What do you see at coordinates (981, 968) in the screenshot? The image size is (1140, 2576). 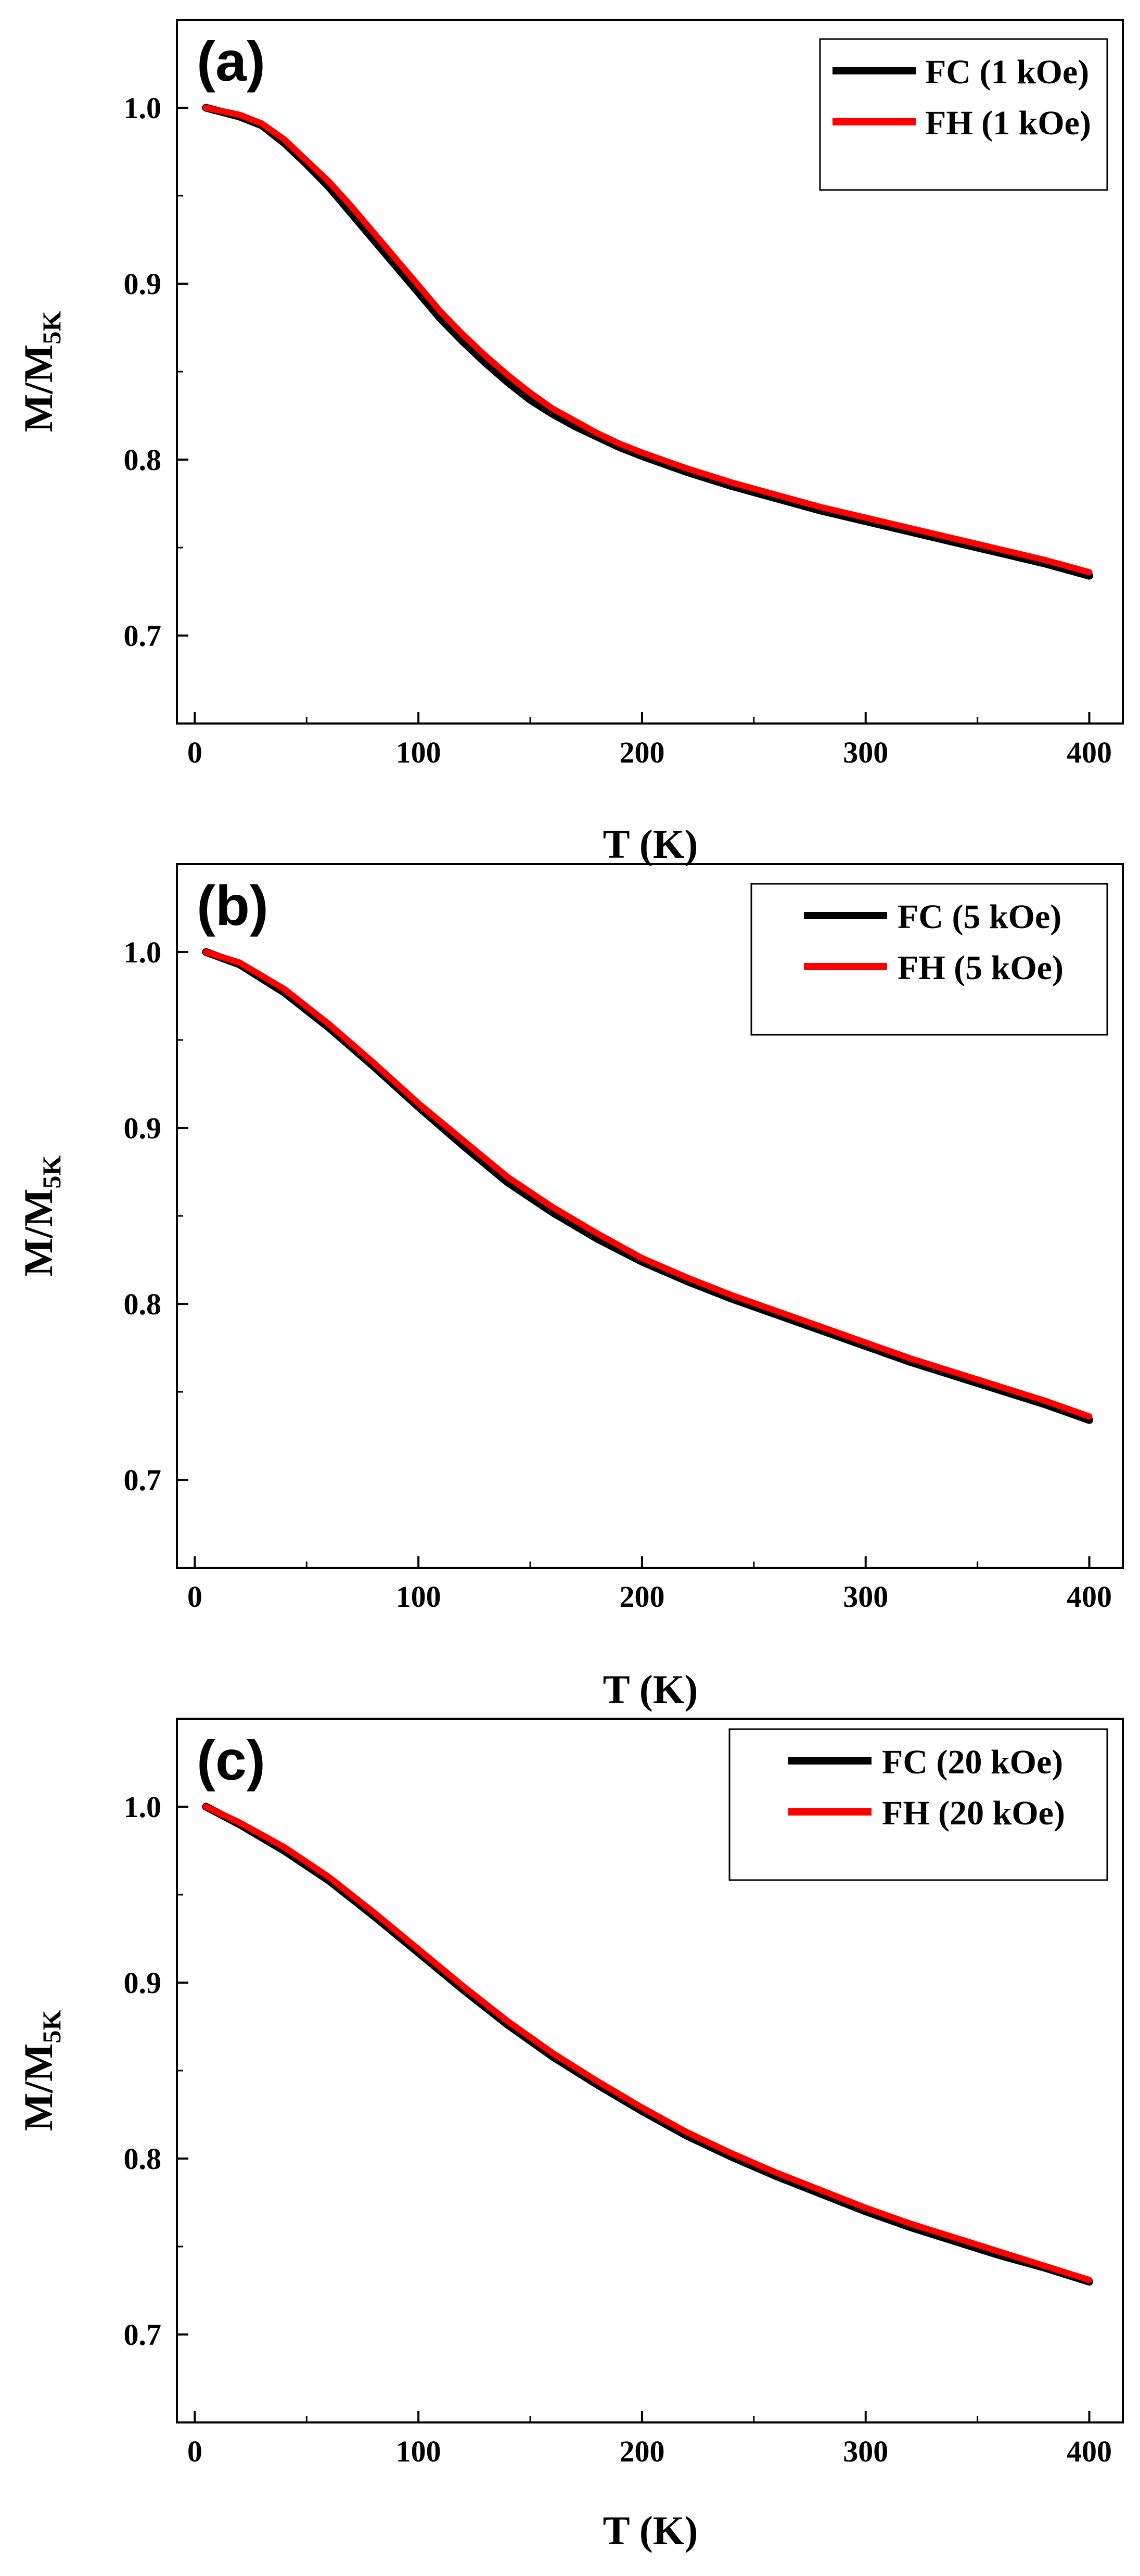 I see `legend-label-fh: FH (5 kOe)` at bounding box center [981, 968].